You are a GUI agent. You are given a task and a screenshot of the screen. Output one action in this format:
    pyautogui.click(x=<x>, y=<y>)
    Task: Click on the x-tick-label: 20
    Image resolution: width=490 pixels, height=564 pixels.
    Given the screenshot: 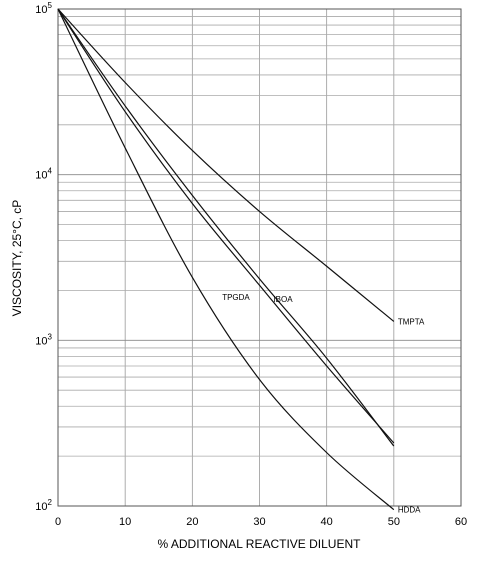 What is the action you would take?
    pyautogui.click(x=192, y=522)
    